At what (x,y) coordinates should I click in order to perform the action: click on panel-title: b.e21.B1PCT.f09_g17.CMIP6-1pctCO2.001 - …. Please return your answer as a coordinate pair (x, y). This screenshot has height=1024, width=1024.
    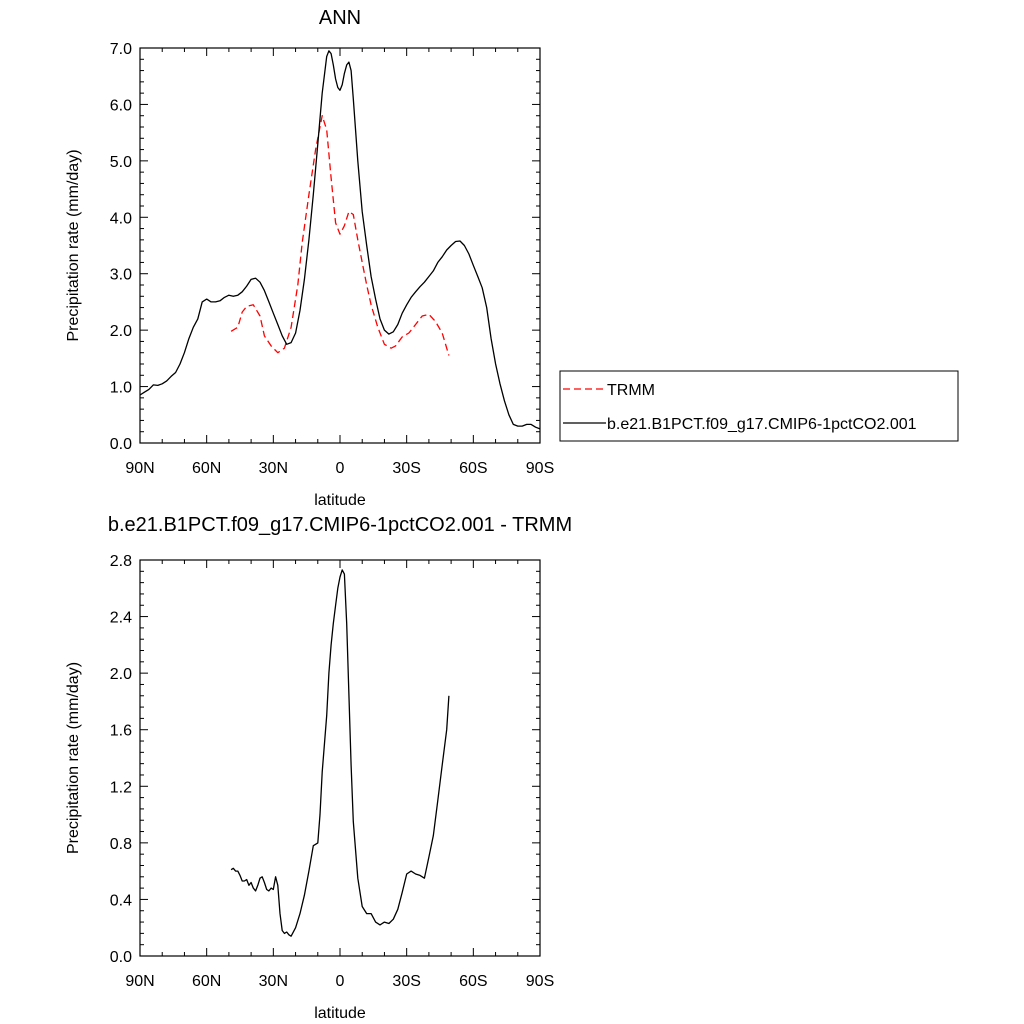
    Looking at the image, I should click on (340, 525).